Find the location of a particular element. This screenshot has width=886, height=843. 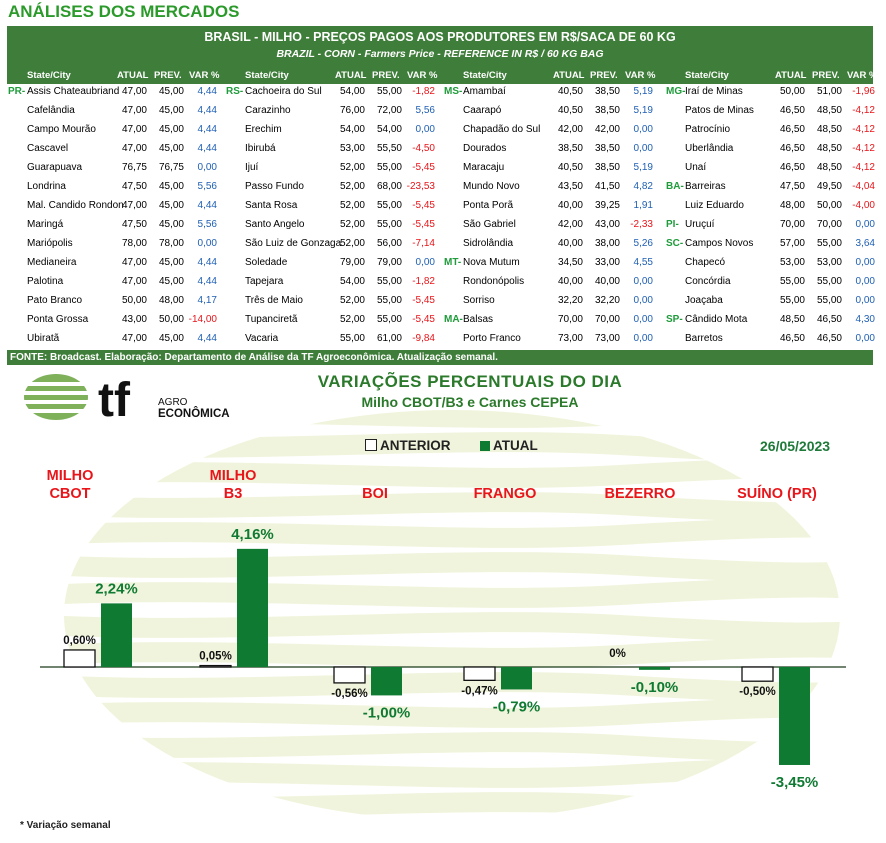

city-name: Cachoeira do Sul is located at coordinates (283, 91).